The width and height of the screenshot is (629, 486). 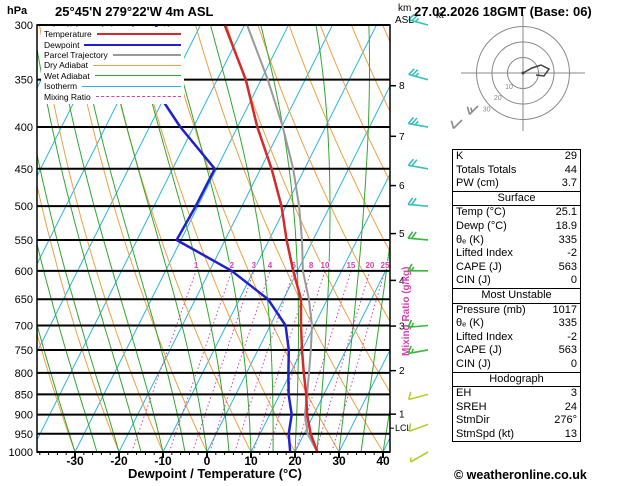 What do you see at coordinates (566, 212) in the screenshot?
I see `table-row-value: 25.1` at bounding box center [566, 212].